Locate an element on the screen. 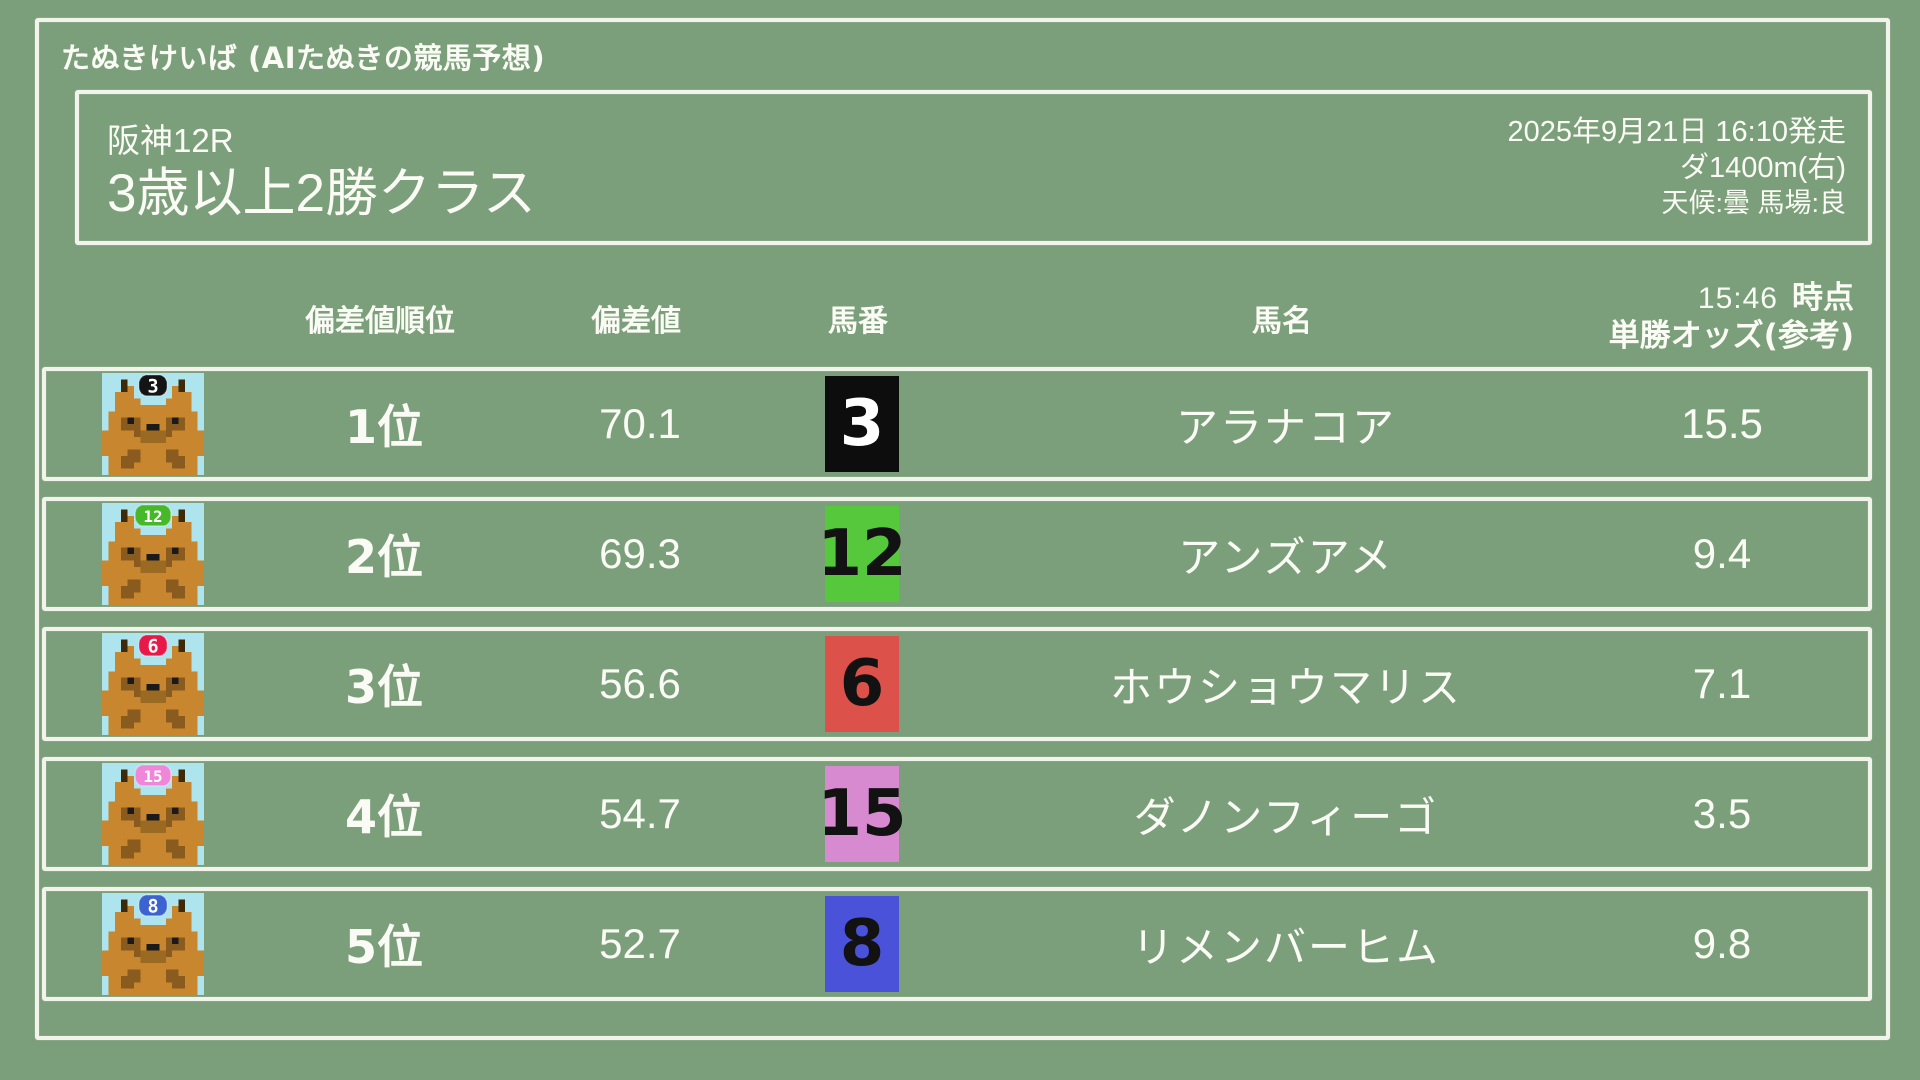 This screenshot has height=1080, width=1920. rank-label: 1位 is located at coordinates (383, 427).